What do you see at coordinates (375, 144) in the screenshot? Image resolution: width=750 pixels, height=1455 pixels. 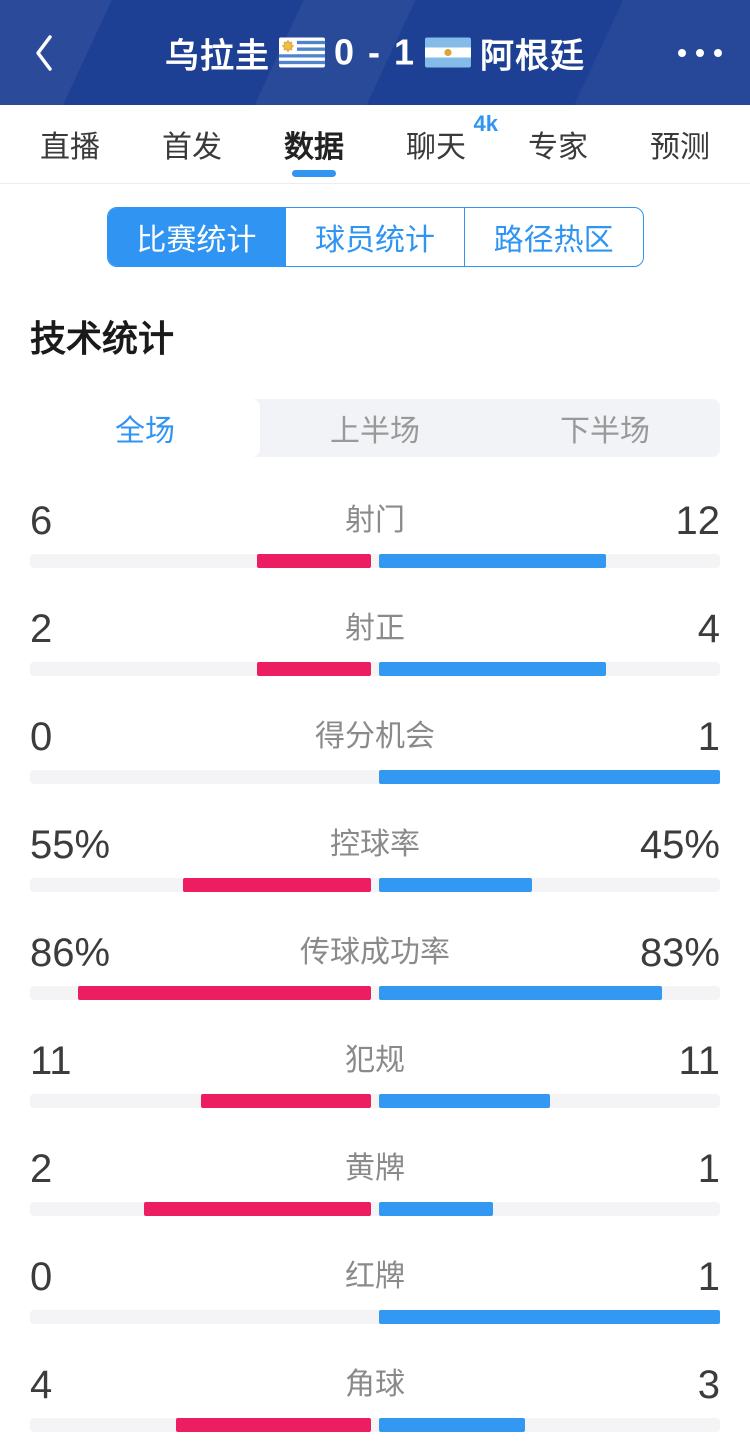 I see `main-tab-bar: 直播 首发 数据 聊天 4k 专家 预测` at bounding box center [375, 144].